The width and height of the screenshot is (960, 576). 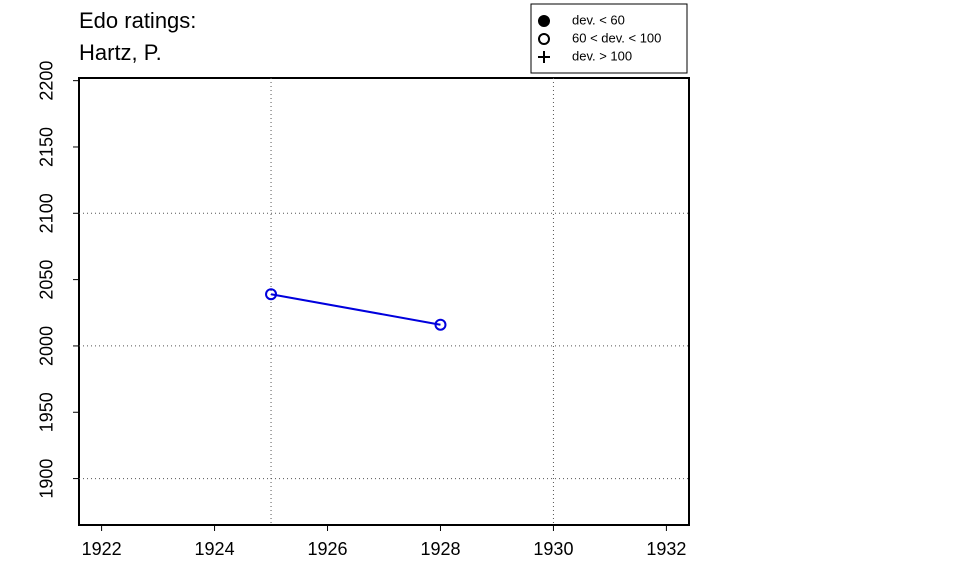 What do you see at coordinates (120, 52) in the screenshot?
I see `chart-subtitle: Hartz, P.` at bounding box center [120, 52].